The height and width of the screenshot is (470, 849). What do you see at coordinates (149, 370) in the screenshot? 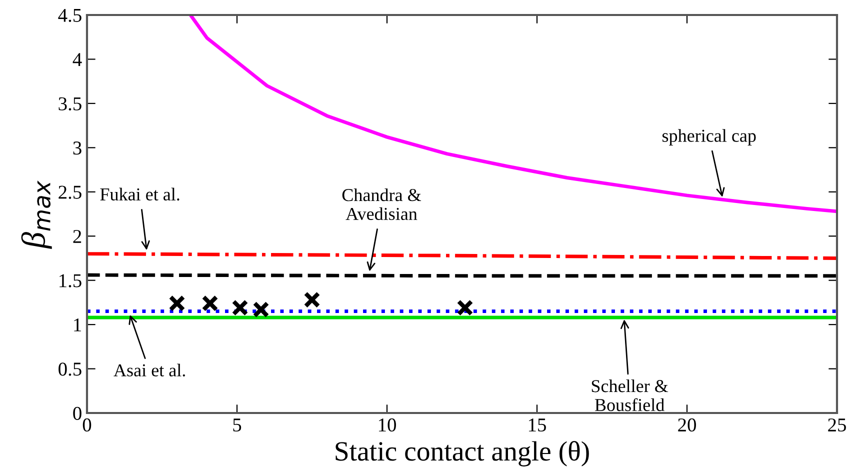
I see `annotation: Asai et al.` at bounding box center [149, 370].